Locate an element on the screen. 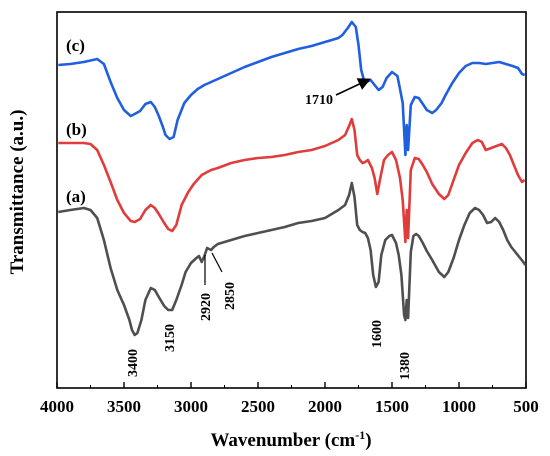 This screenshot has height=456, width=550. peak-label-3150: 3150 is located at coordinates (170, 338).